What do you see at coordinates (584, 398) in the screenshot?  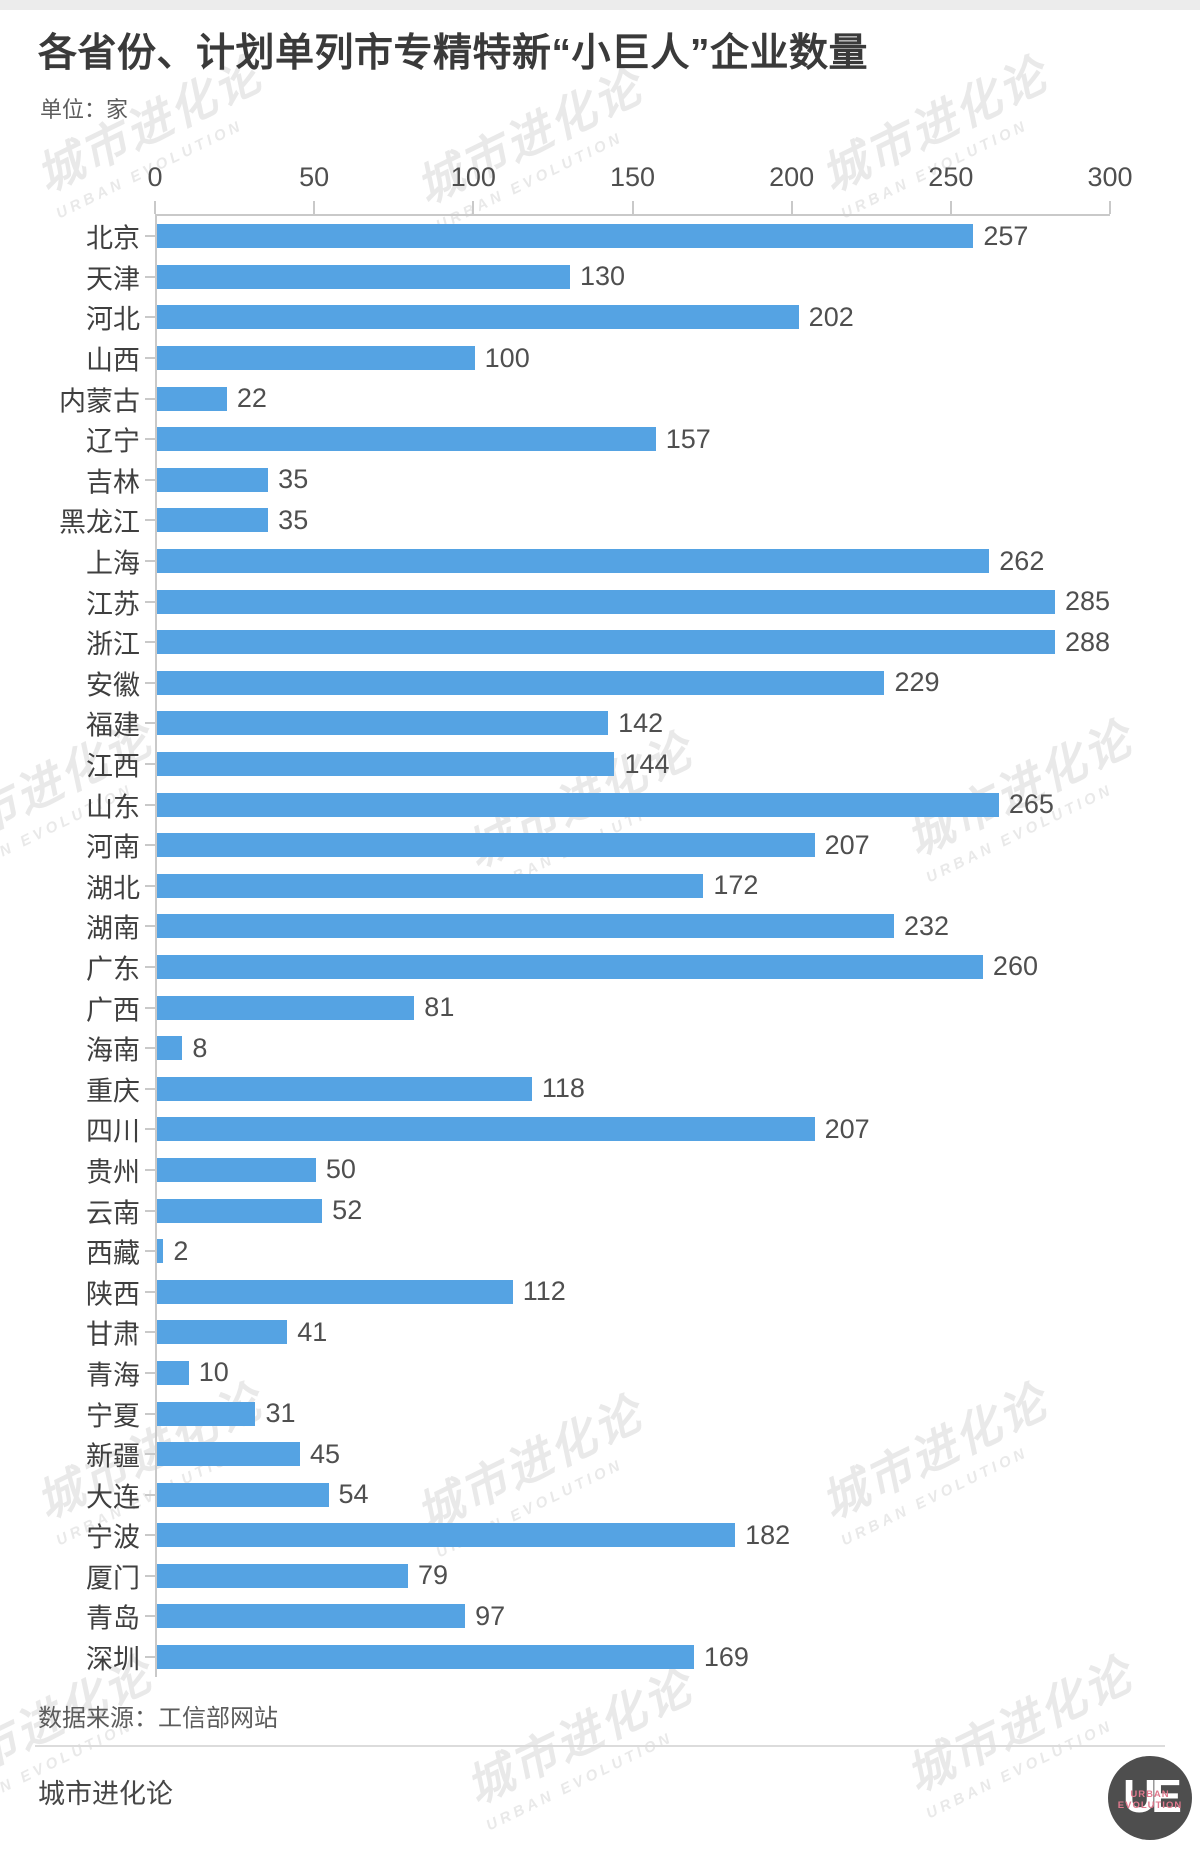 I see `bar-row: 内蒙古 22` at bounding box center [584, 398].